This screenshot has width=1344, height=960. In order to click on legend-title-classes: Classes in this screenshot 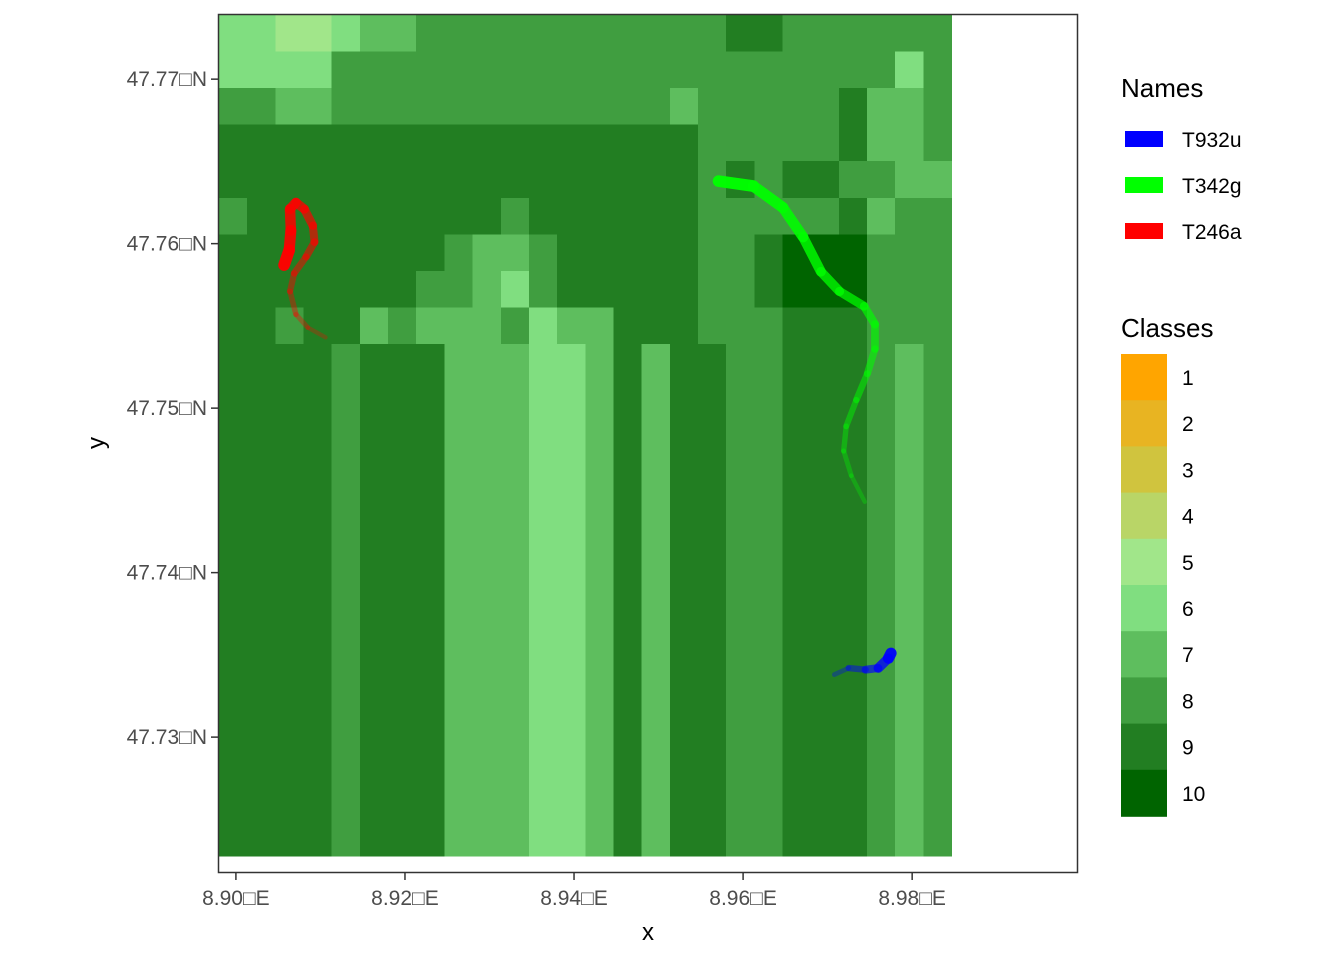, I will do `click(1167, 328)`.